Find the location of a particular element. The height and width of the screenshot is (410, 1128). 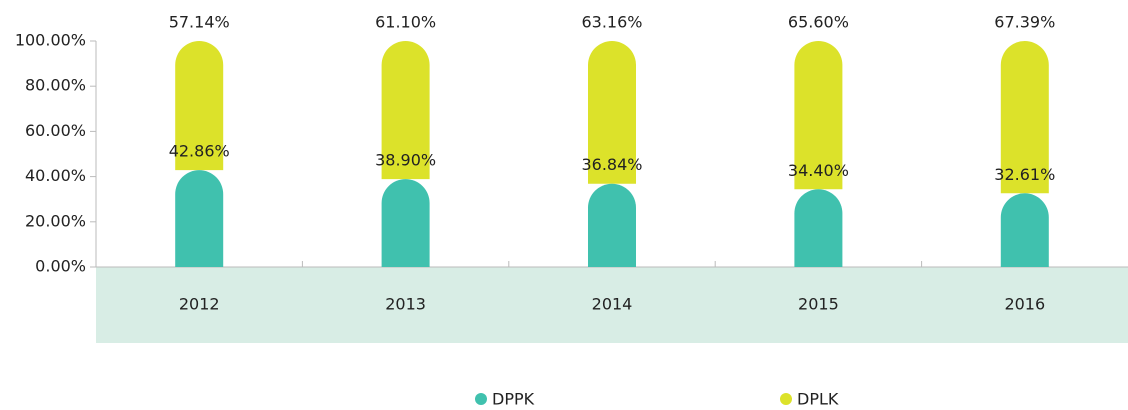

data-label: 57.14% is located at coordinates (199, 22).